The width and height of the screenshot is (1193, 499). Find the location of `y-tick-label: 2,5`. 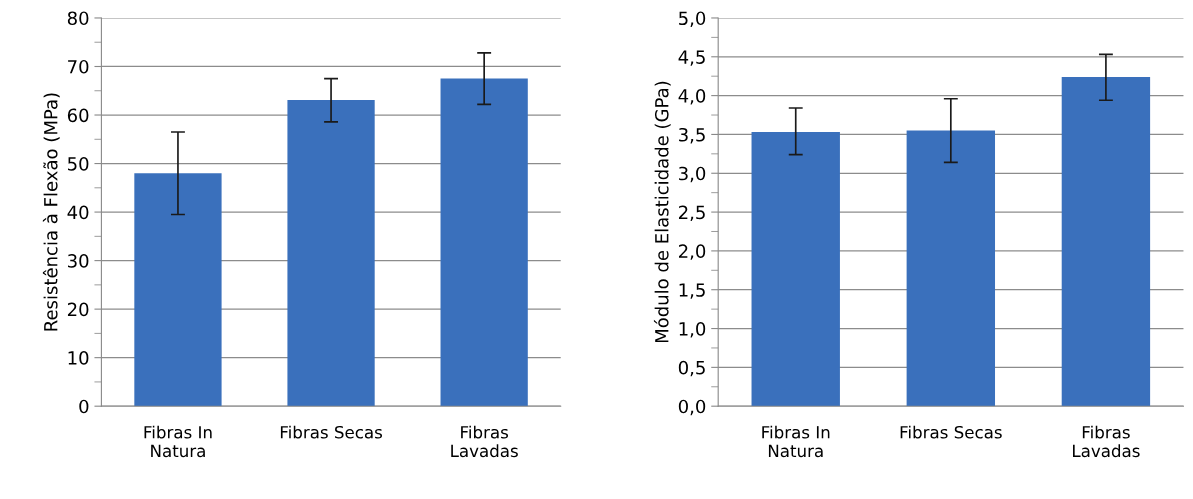

y-tick-label: 2,5 is located at coordinates (691, 213).